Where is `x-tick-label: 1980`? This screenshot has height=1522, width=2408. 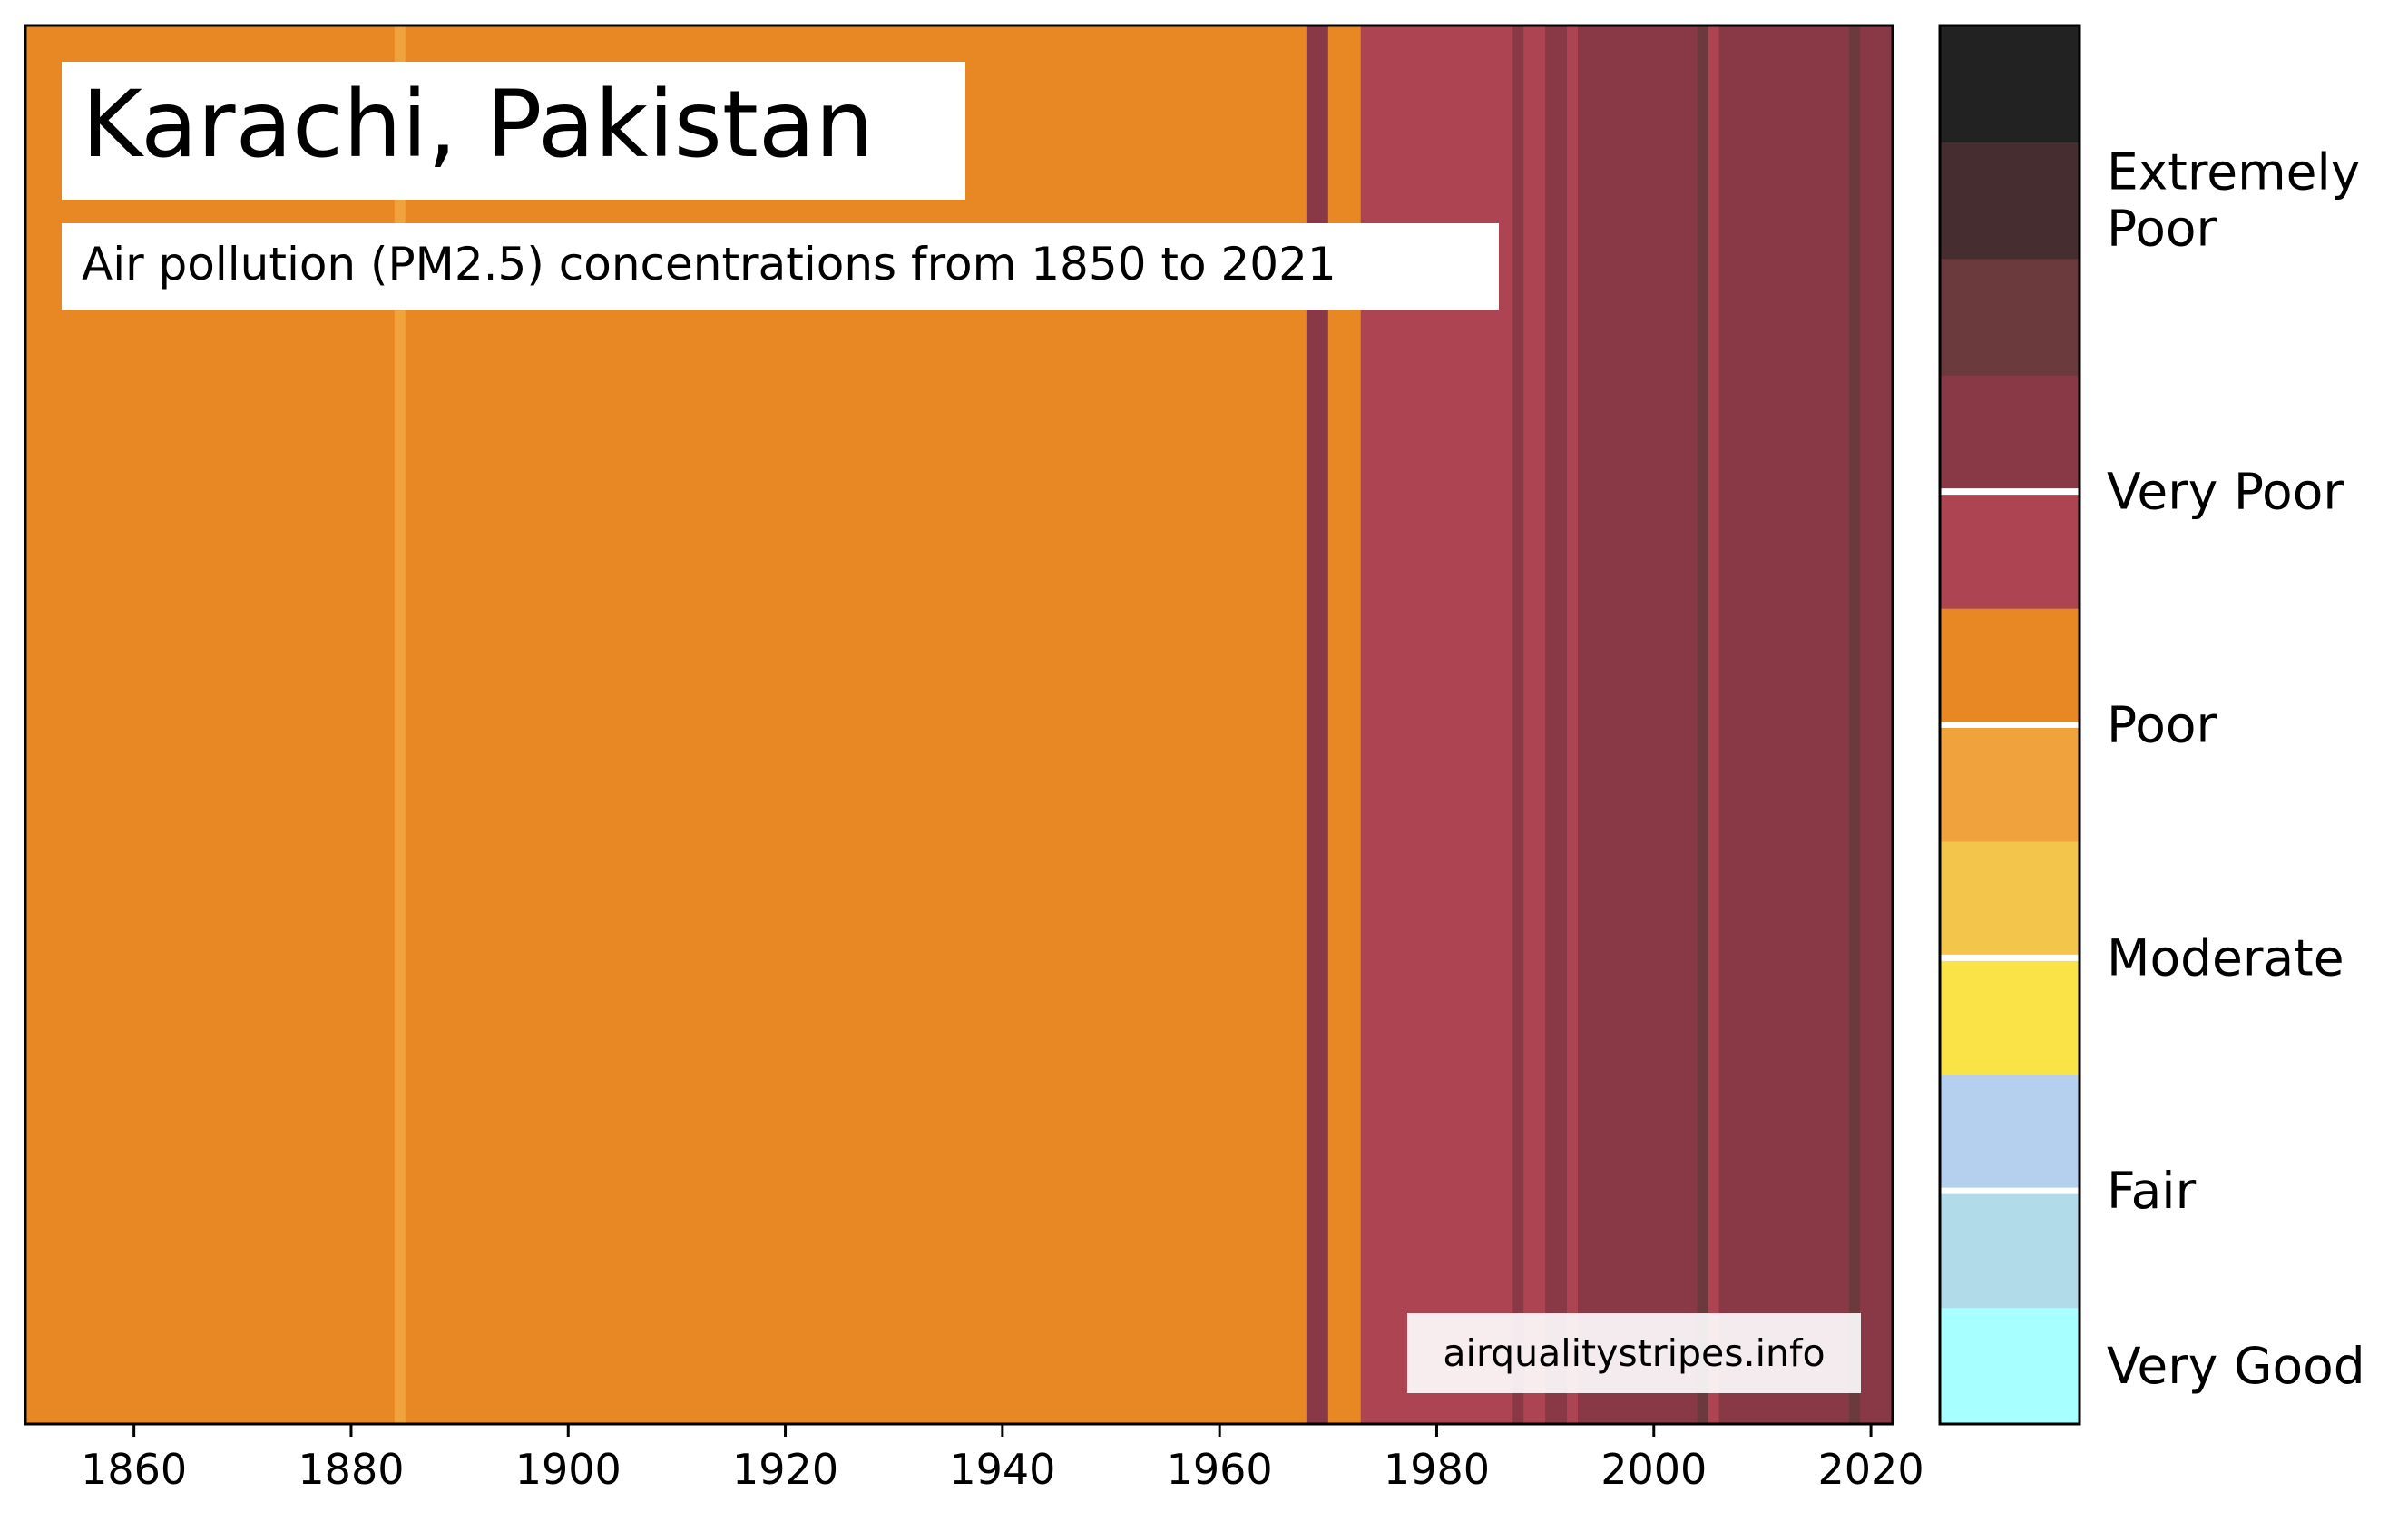 x-tick-label: 1980 is located at coordinates (1437, 1469).